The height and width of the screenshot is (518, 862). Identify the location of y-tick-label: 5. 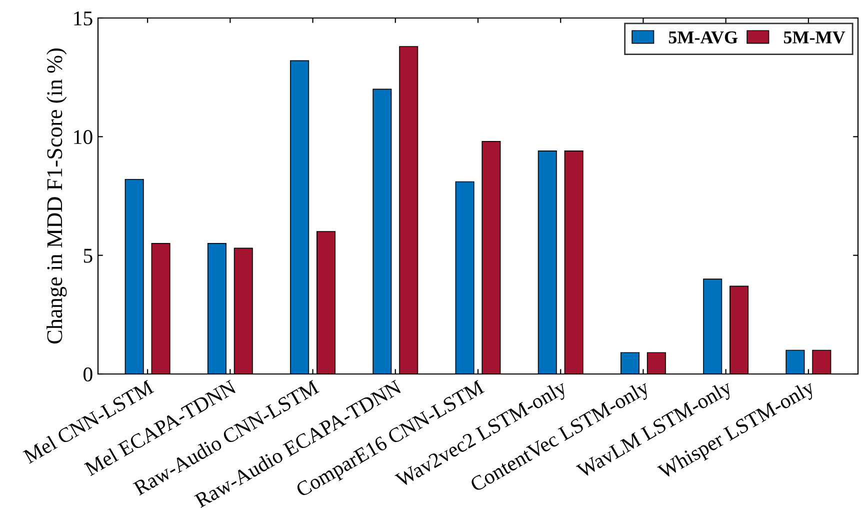
(88, 255).